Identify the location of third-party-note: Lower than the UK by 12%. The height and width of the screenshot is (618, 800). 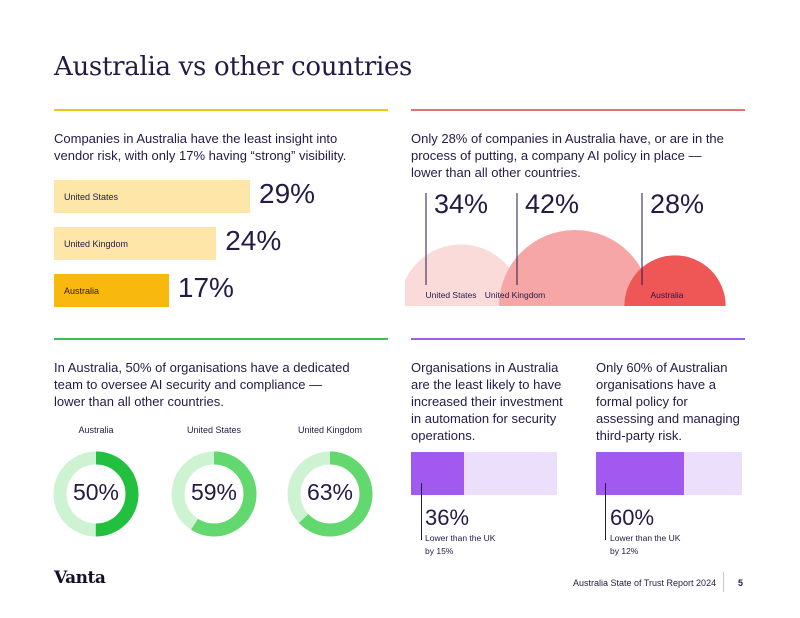
(645, 544).